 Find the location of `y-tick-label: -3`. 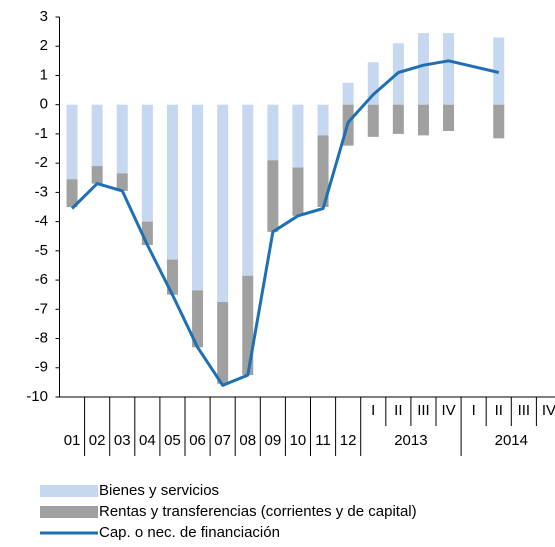

y-tick-label: -3 is located at coordinates (41, 191).